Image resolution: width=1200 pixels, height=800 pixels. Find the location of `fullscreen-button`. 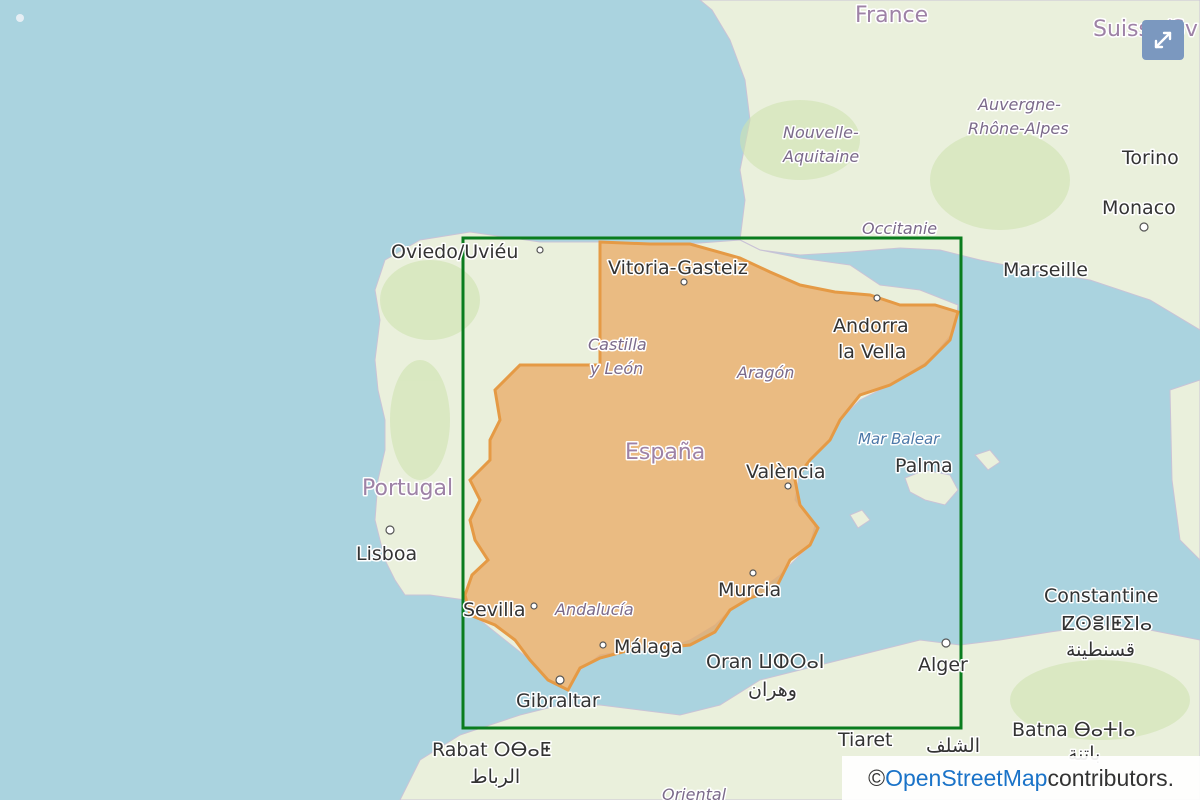

fullscreen-button is located at coordinates (1163, 40).